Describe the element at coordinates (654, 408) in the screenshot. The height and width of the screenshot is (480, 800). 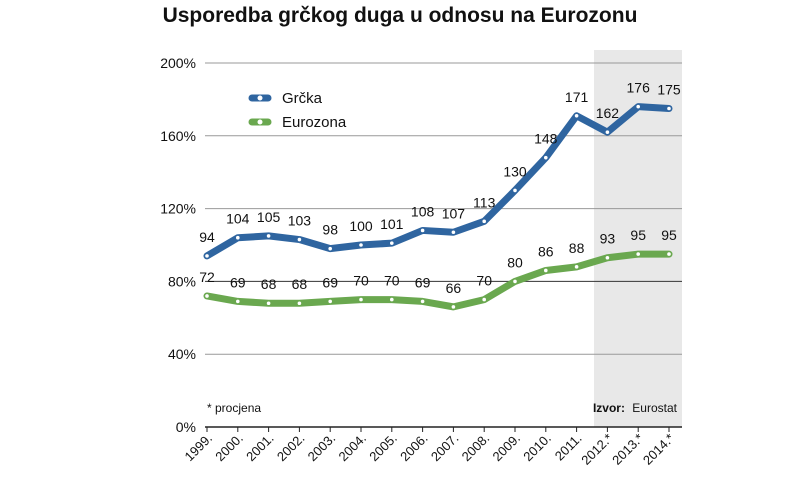
I see `source-value: Eurostat` at that location.